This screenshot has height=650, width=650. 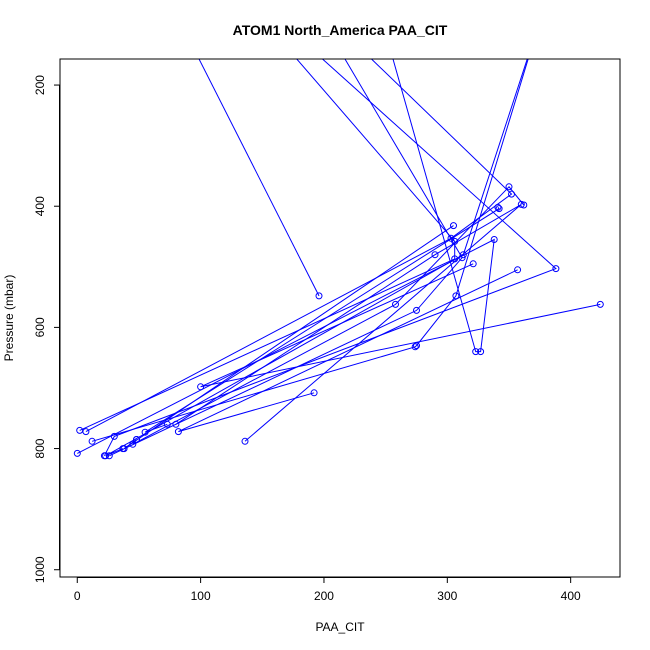 I want to click on y-tick-label: 200, so click(x=40, y=85).